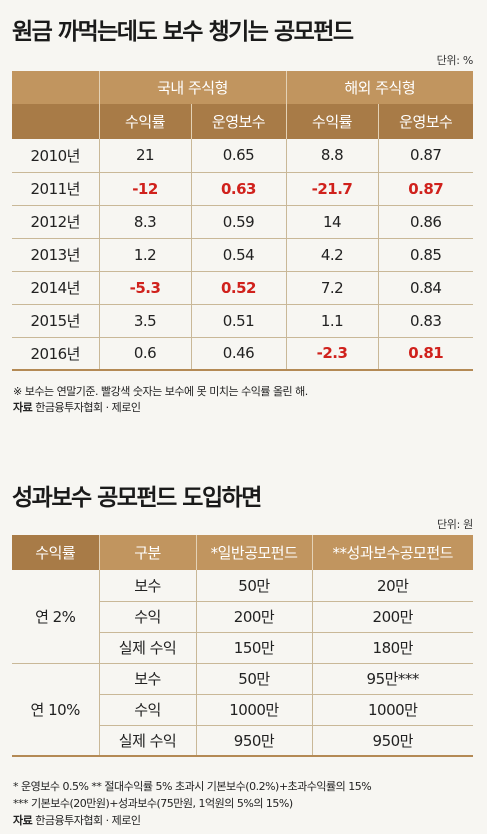 The image size is (487, 834). What do you see at coordinates (425, 121) in the screenshot?
I see `header-for-fee: 운영보수` at bounding box center [425, 121].